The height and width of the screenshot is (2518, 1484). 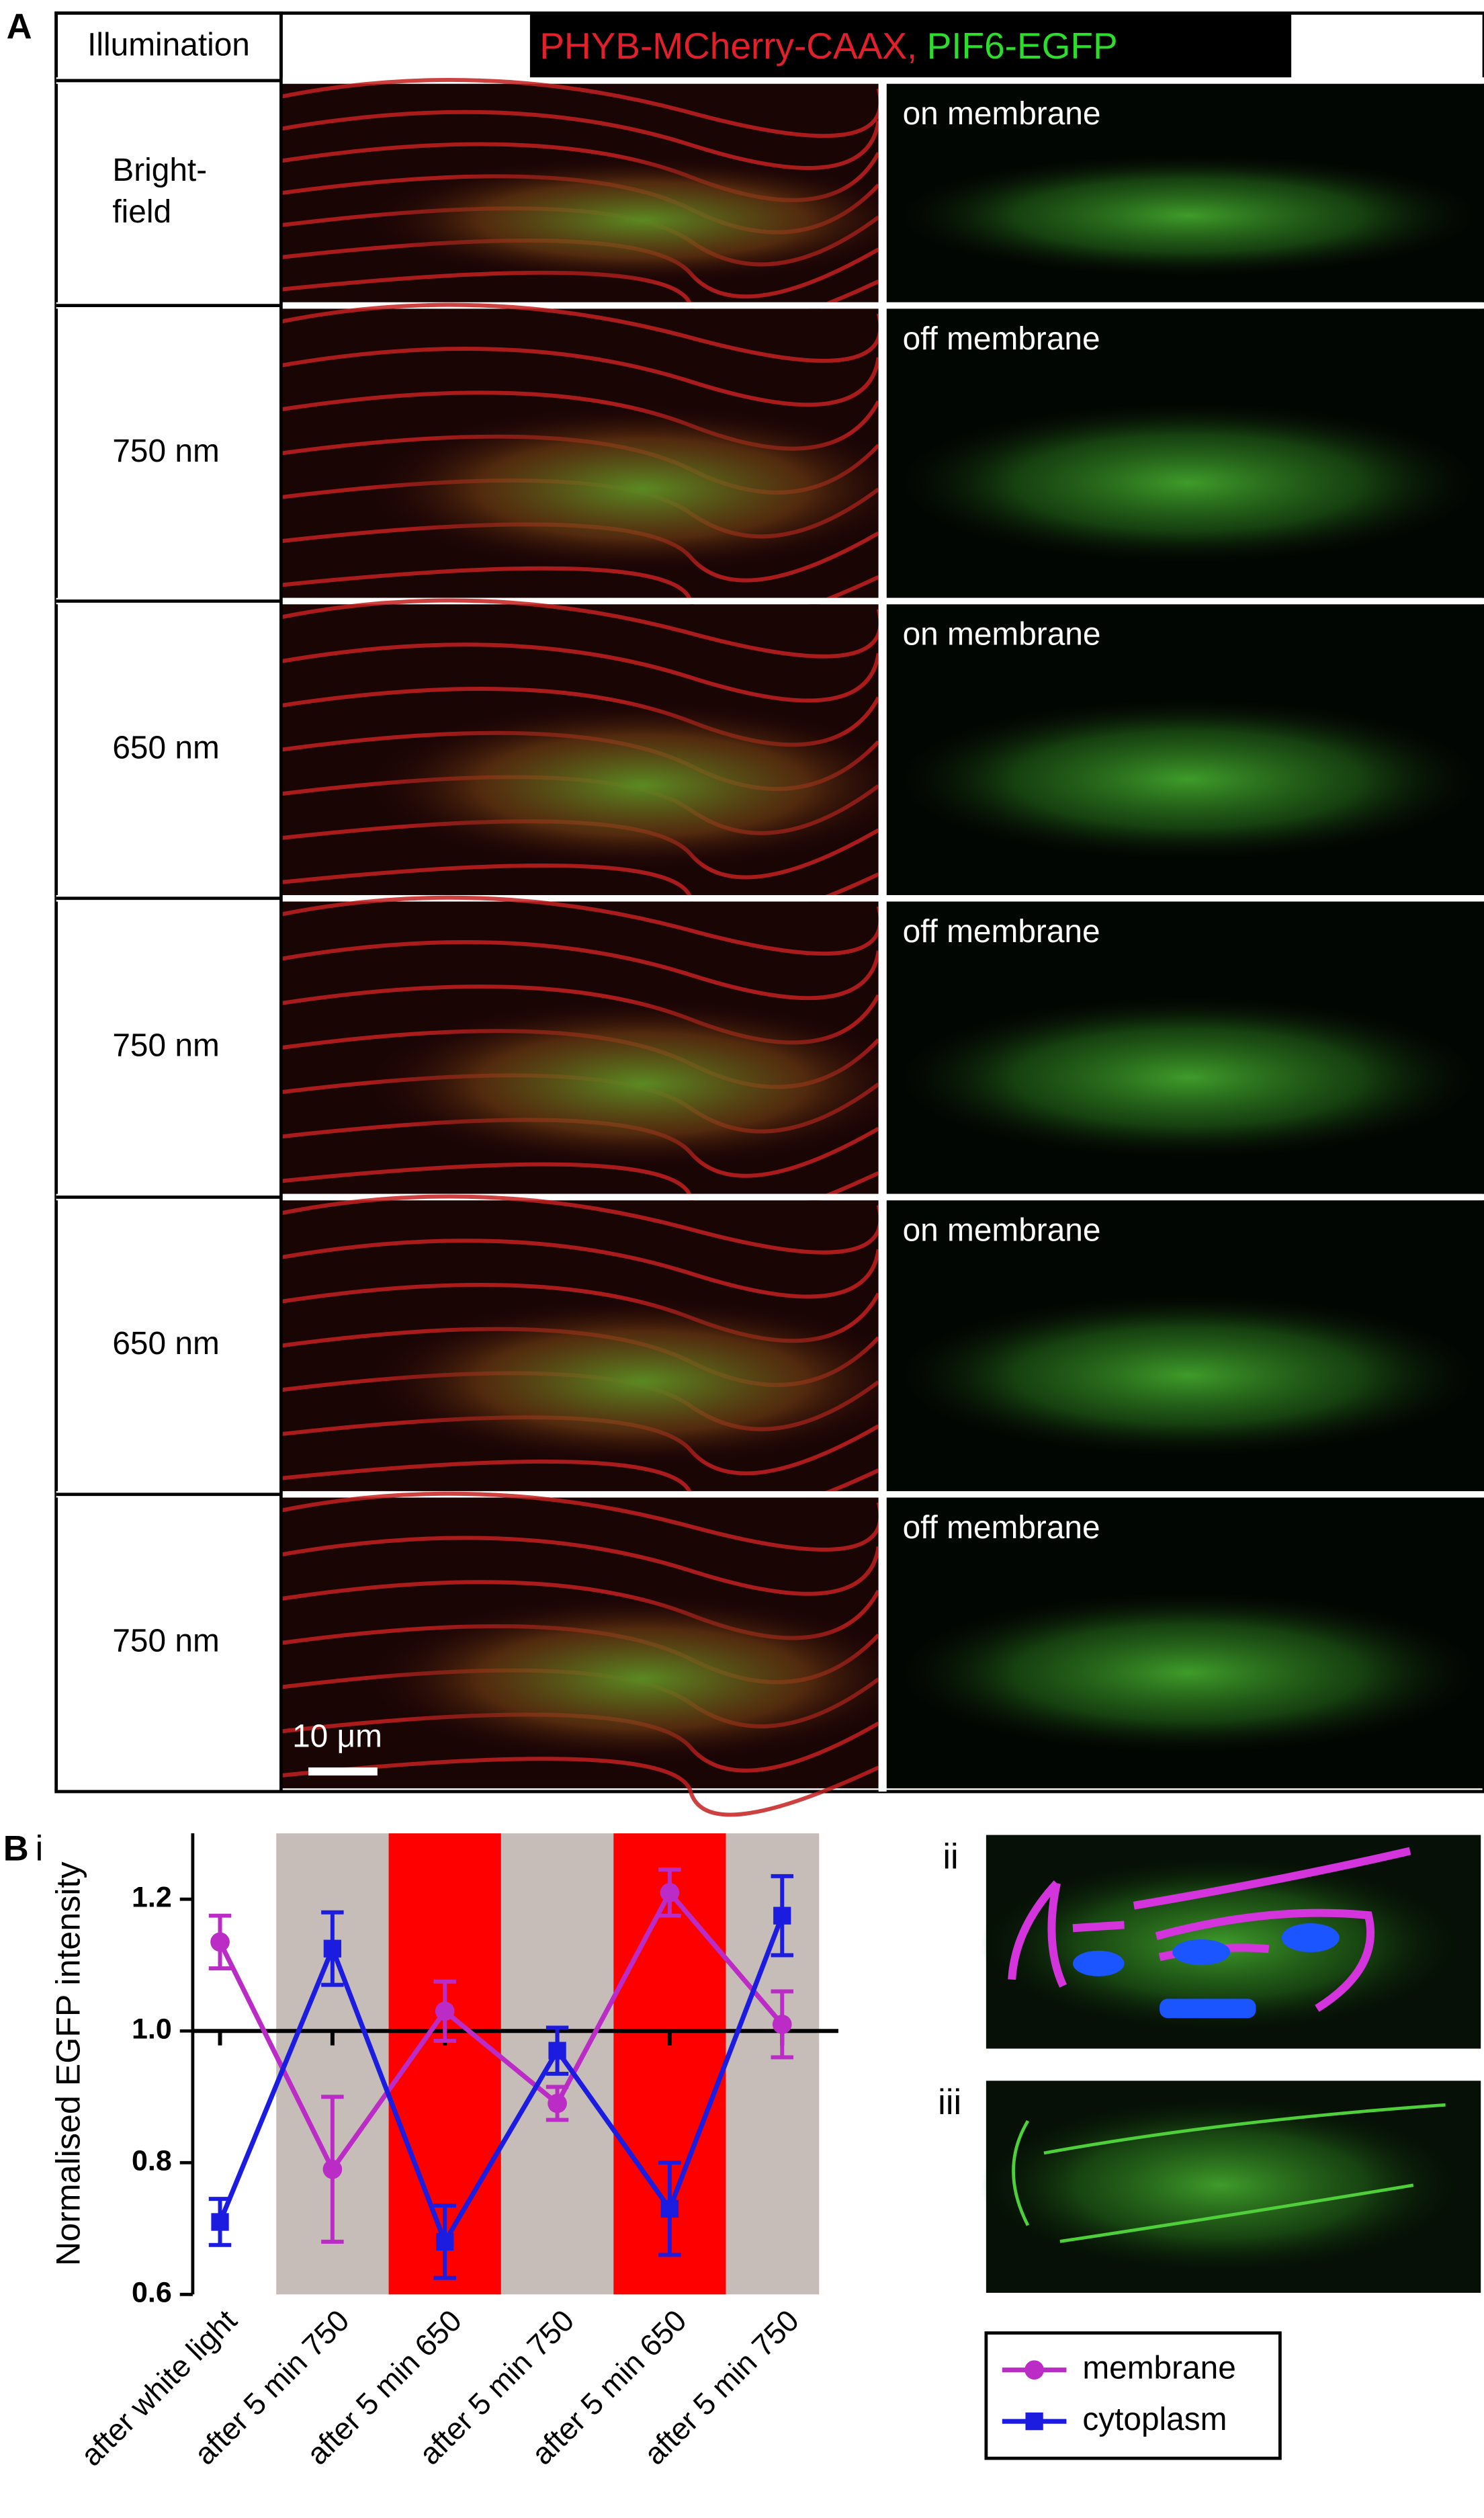 I want to click on membrane-roi, so click(x=1209, y=1930).